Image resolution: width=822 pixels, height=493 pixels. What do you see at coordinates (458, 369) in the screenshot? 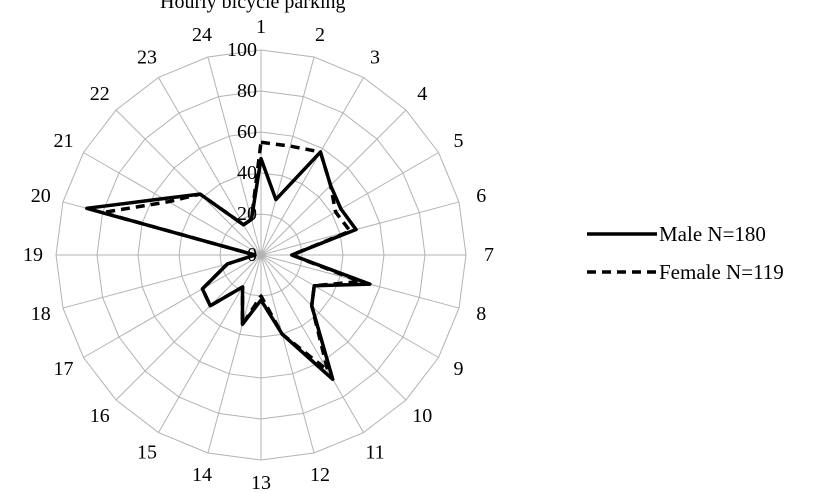
I see `category-label: 9` at bounding box center [458, 369].